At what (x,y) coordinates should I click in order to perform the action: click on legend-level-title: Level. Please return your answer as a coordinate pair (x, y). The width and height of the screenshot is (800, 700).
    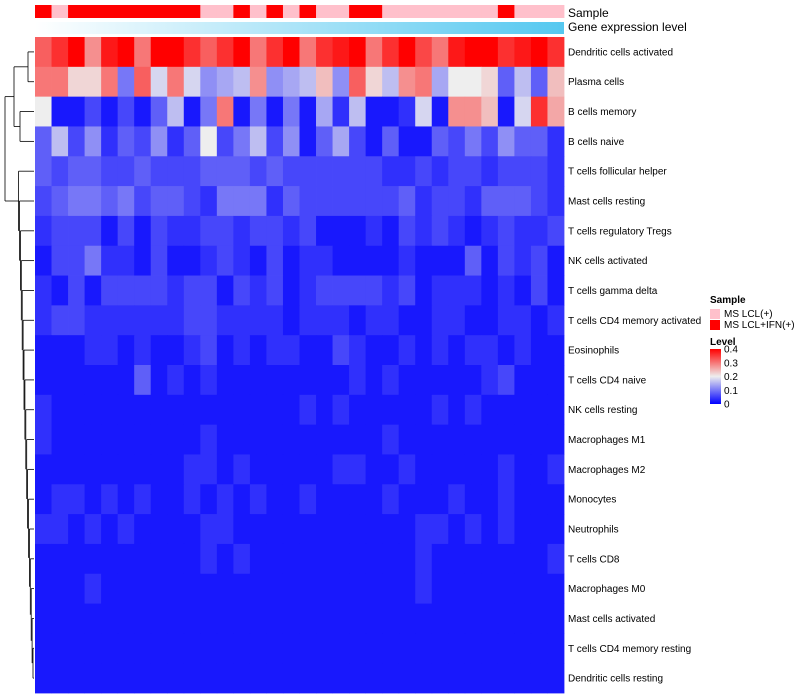
    Looking at the image, I should click on (723, 342).